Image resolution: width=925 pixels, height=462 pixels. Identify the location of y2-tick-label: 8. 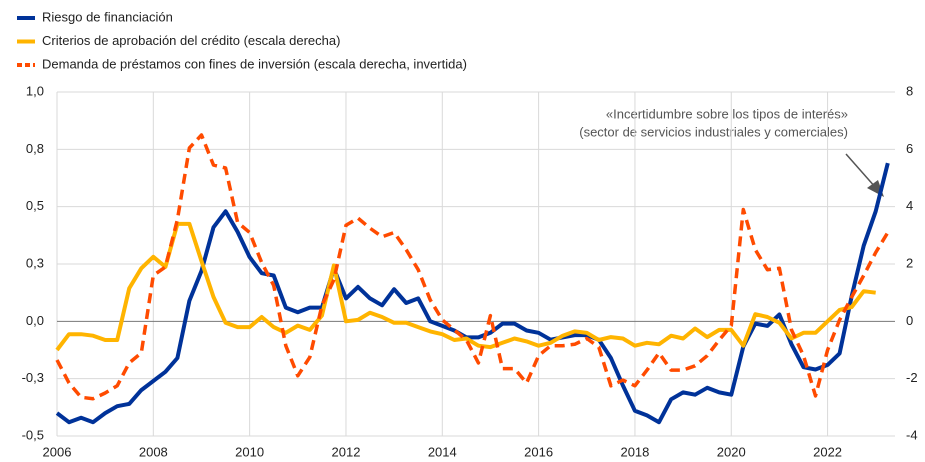
(909, 90).